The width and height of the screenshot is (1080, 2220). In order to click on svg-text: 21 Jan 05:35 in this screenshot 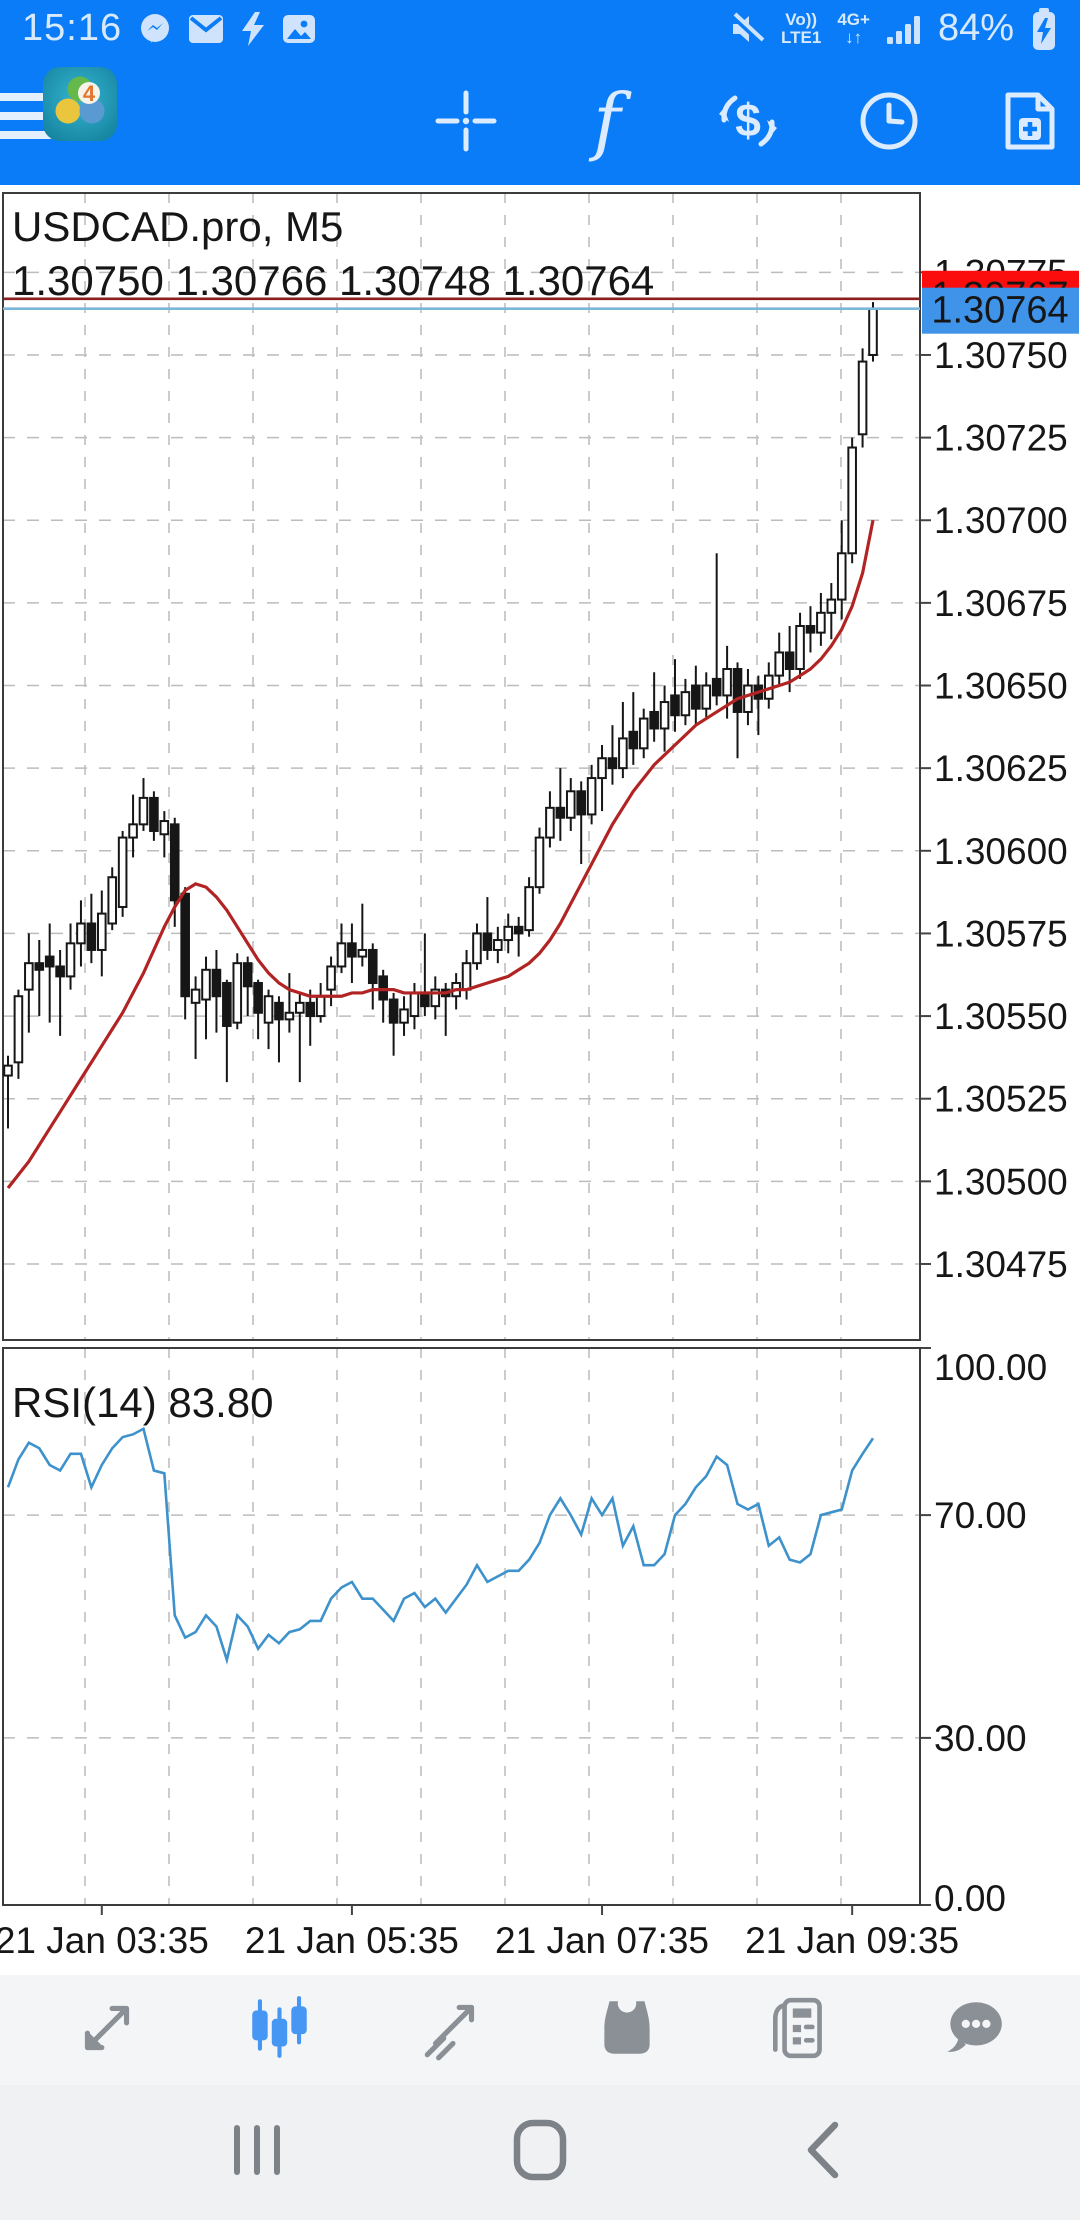, I will do `click(352, 1940)`.